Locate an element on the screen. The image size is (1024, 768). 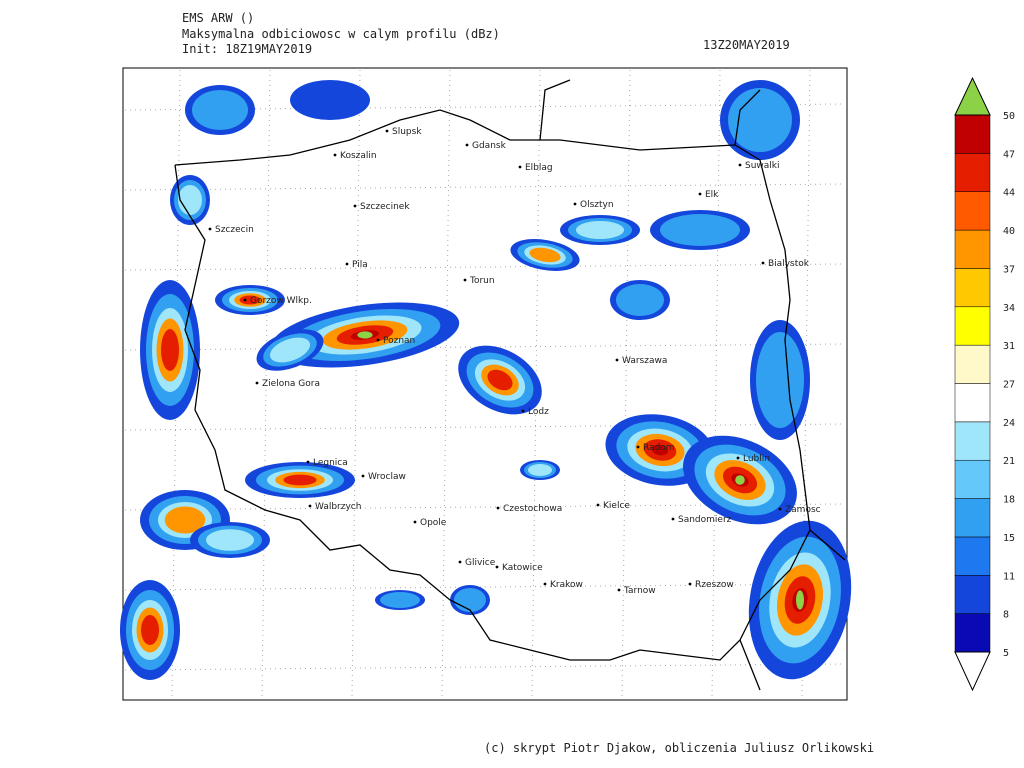
city-label: Suwalki is located at coordinates (762, 166).